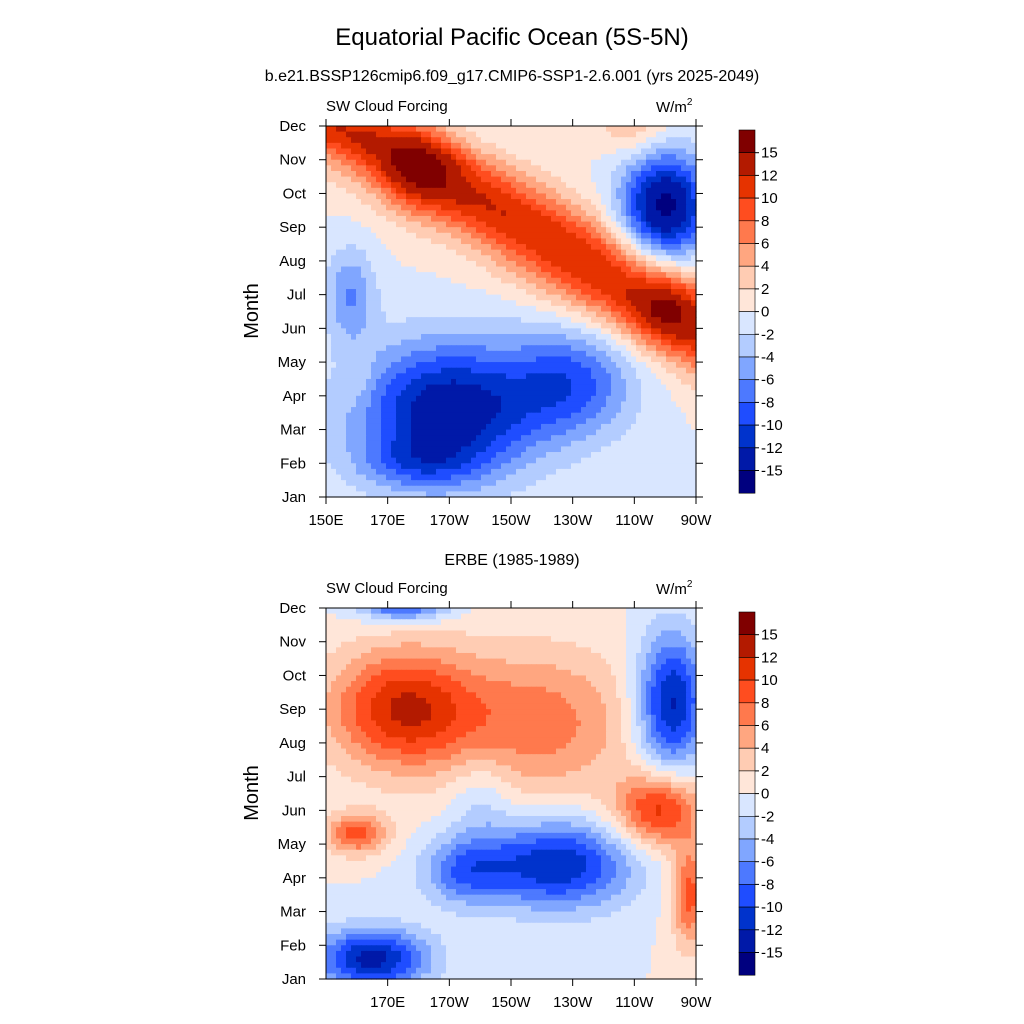 This screenshot has height=1024, width=1024. Describe the element at coordinates (747, 391) in the screenshot. I see `colorbar-box` at that location.